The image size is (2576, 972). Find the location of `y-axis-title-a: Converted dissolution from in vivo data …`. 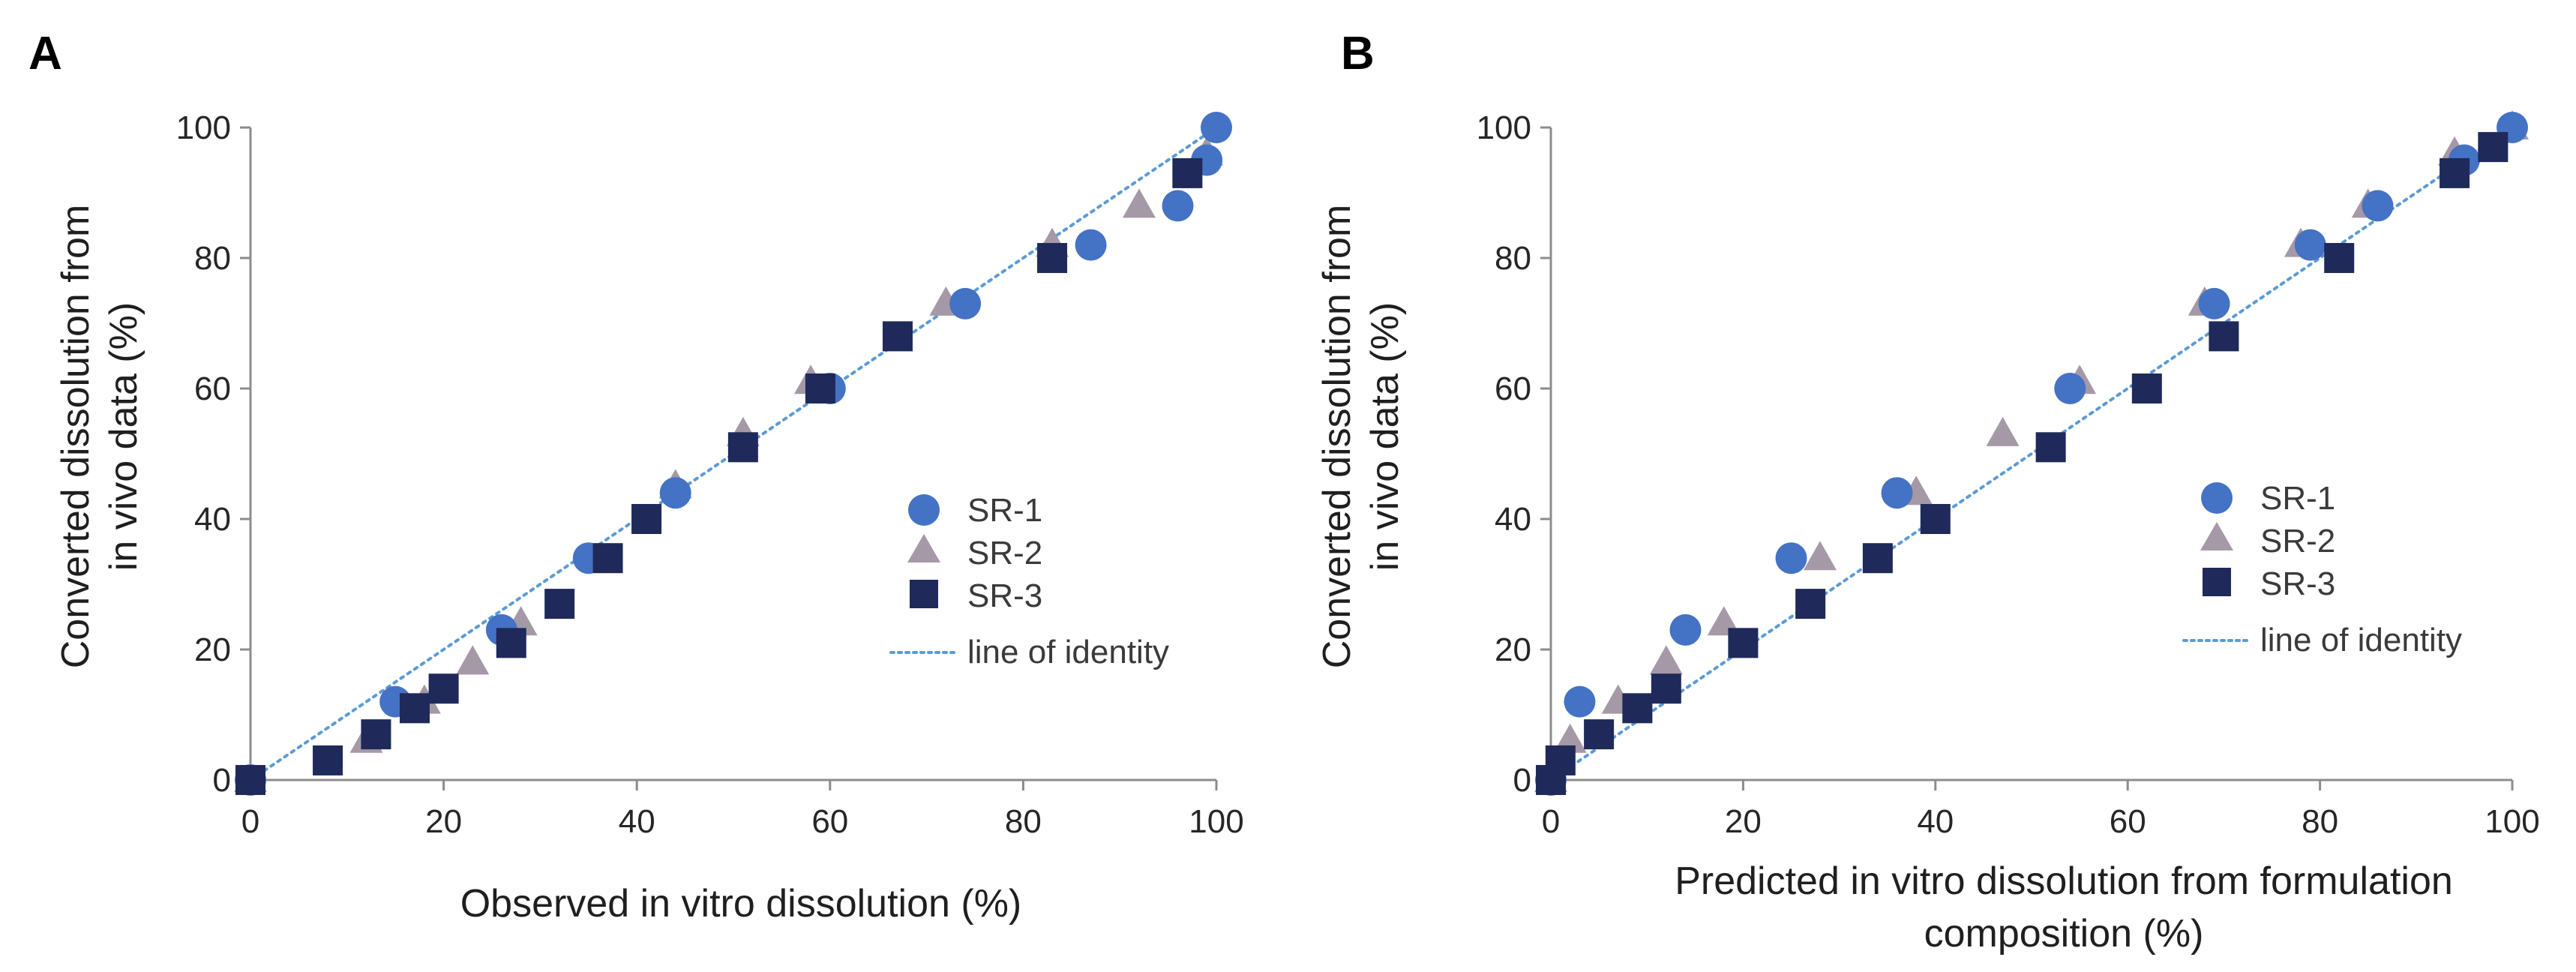

y-axis-title-a: Converted dissolution from in vivo data … is located at coordinates (100, 437).